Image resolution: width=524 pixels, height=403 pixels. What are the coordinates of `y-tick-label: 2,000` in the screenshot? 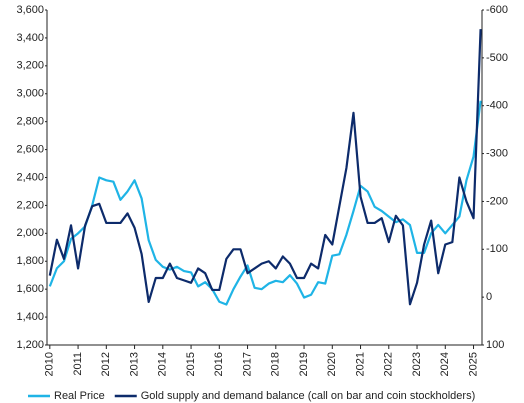 It's located at (30, 233).